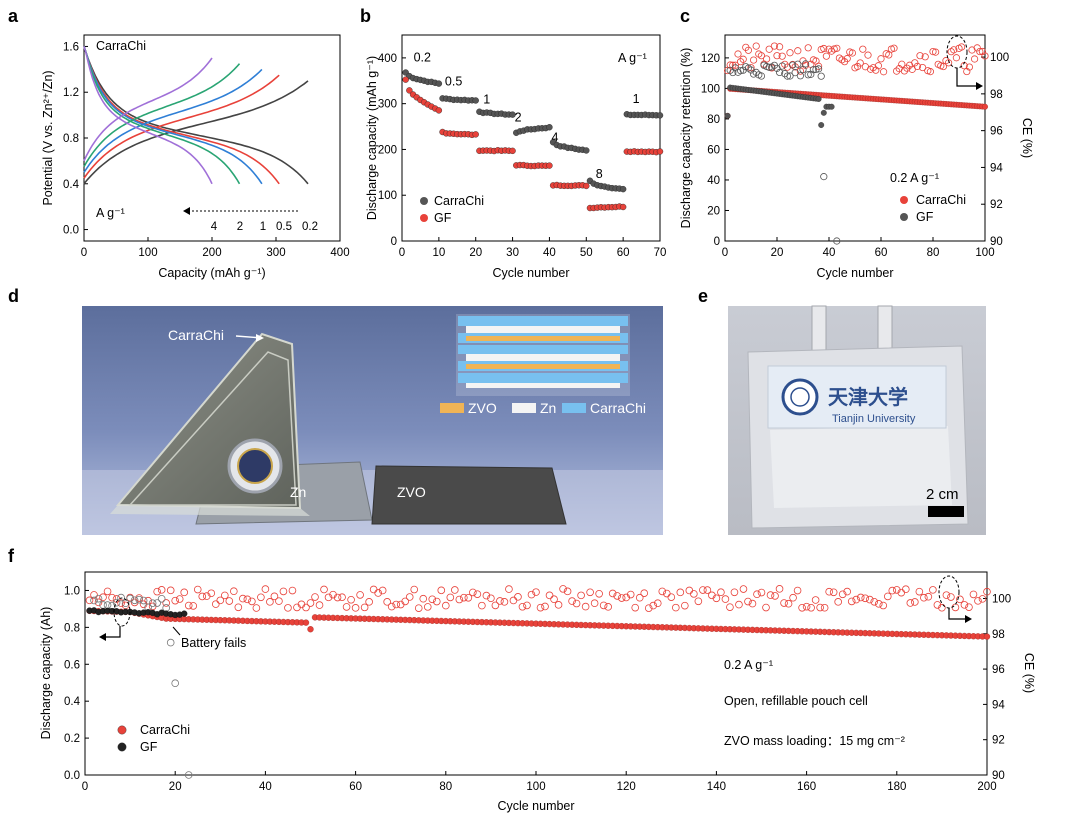 The image size is (1080, 825). Describe the element at coordinates (210, 510) in the screenshot. I see `photo-d-film-base` at that location.